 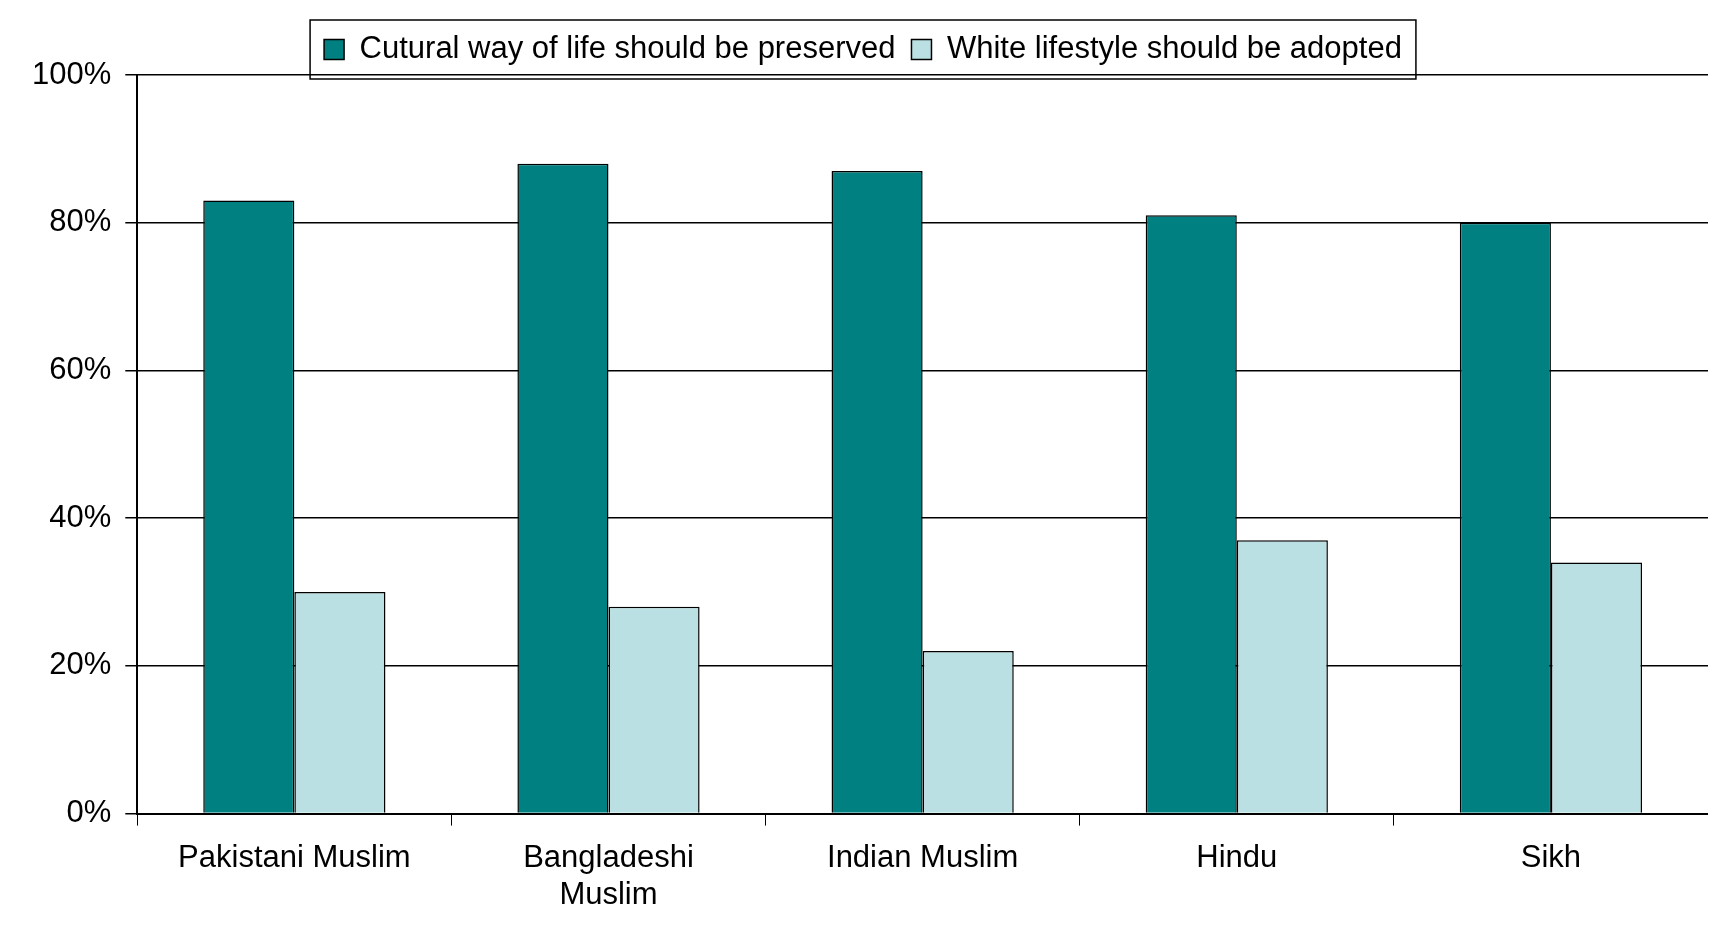 I want to click on y-tick-label: 60%, so click(x=80, y=368).